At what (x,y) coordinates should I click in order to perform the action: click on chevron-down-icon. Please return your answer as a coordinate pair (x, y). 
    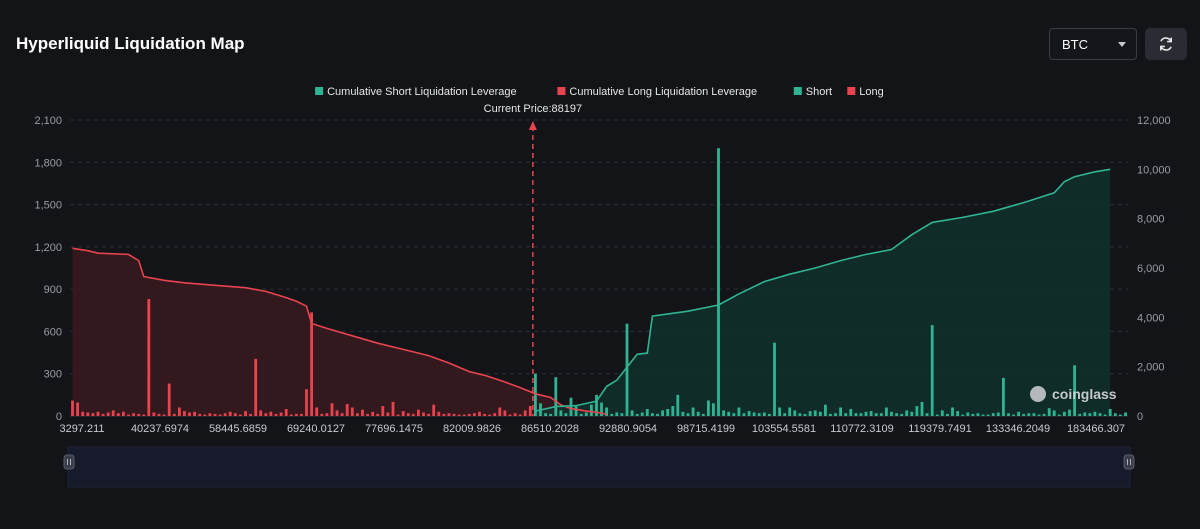
    Looking at the image, I should click on (1122, 44).